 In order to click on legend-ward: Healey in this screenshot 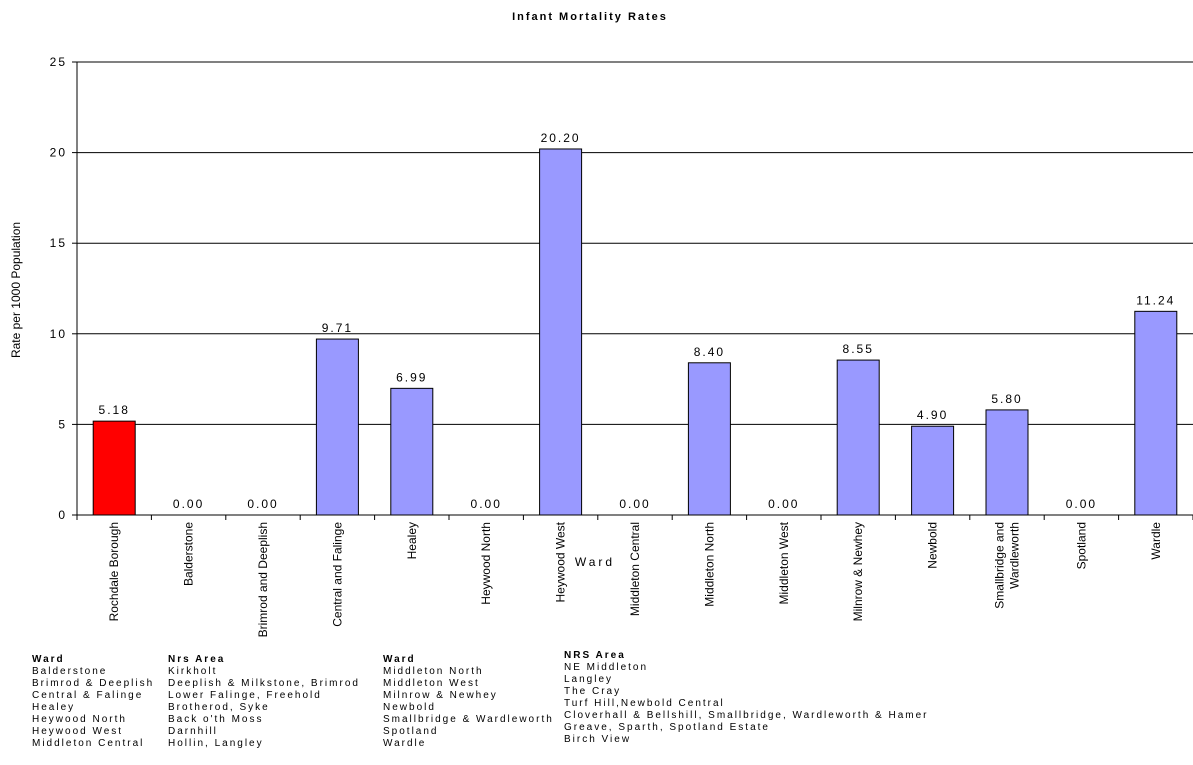, I will do `click(54, 707)`.